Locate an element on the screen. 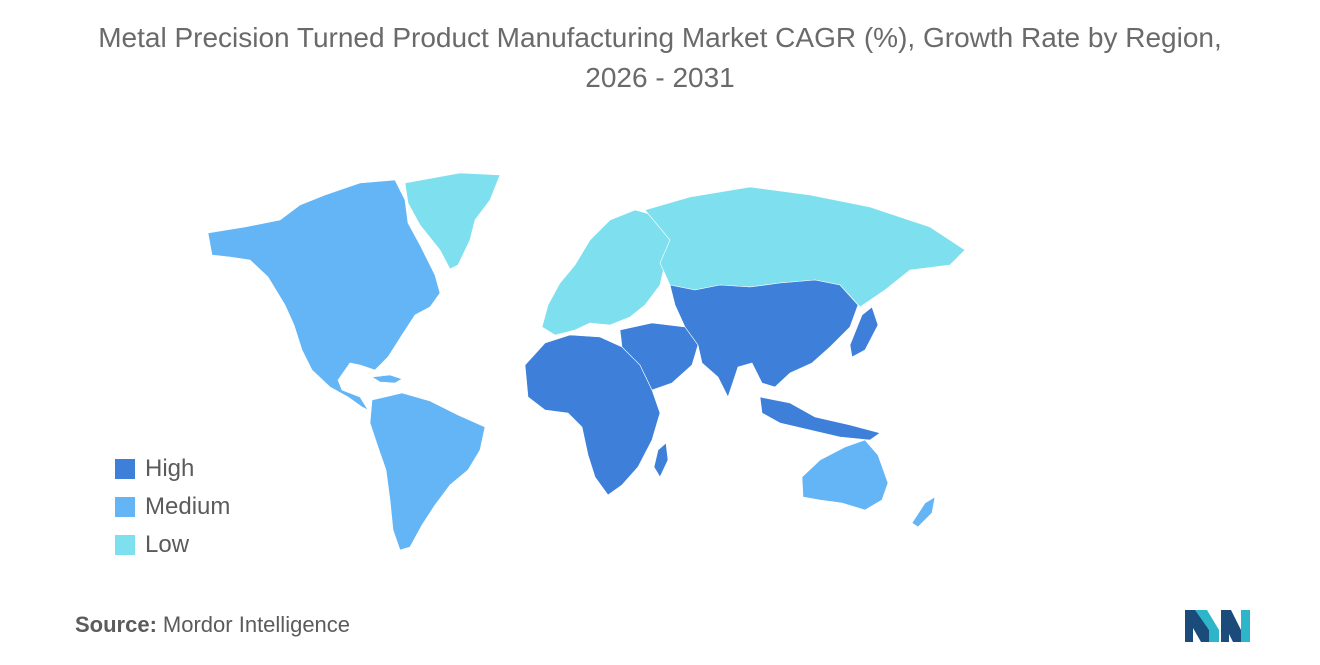 The height and width of the screenshot is (665, 1320). legend-swatch-medium is located at coordinates (125, 507).